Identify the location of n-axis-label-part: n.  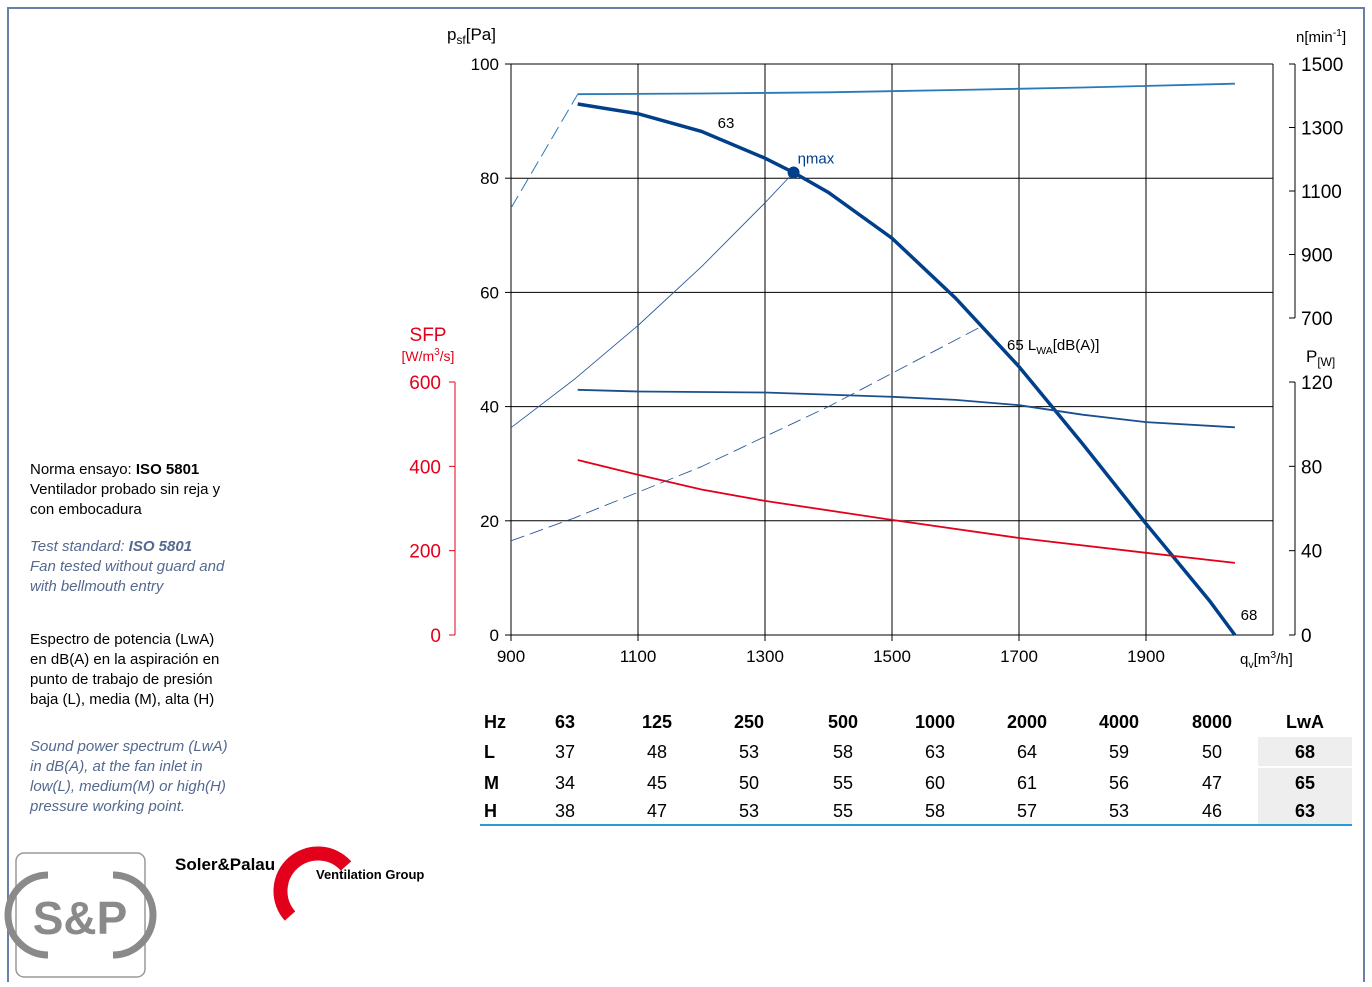
(1300, 37).